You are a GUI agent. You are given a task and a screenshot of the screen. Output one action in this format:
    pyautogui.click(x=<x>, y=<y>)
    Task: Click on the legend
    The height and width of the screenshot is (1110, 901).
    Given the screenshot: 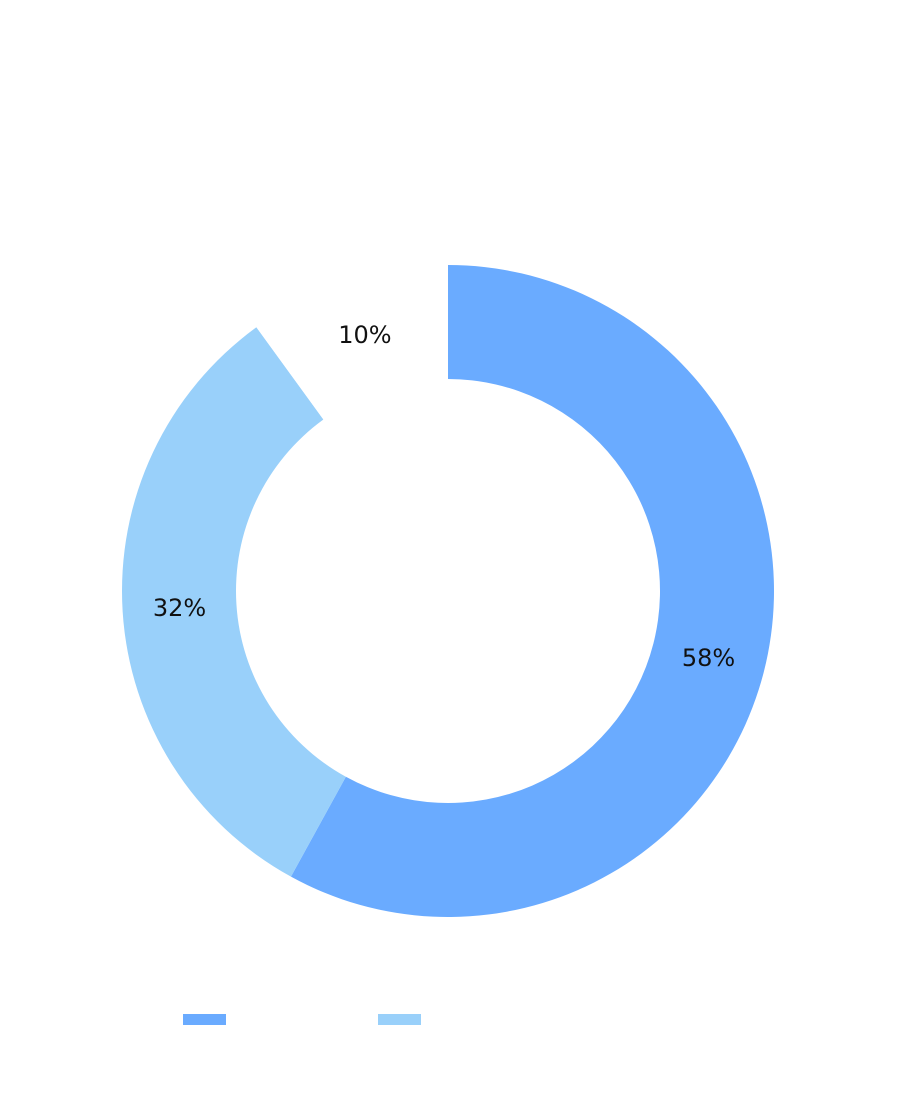 What is the action you would take?
    pyautogui.click(x=302, y=1019)
    